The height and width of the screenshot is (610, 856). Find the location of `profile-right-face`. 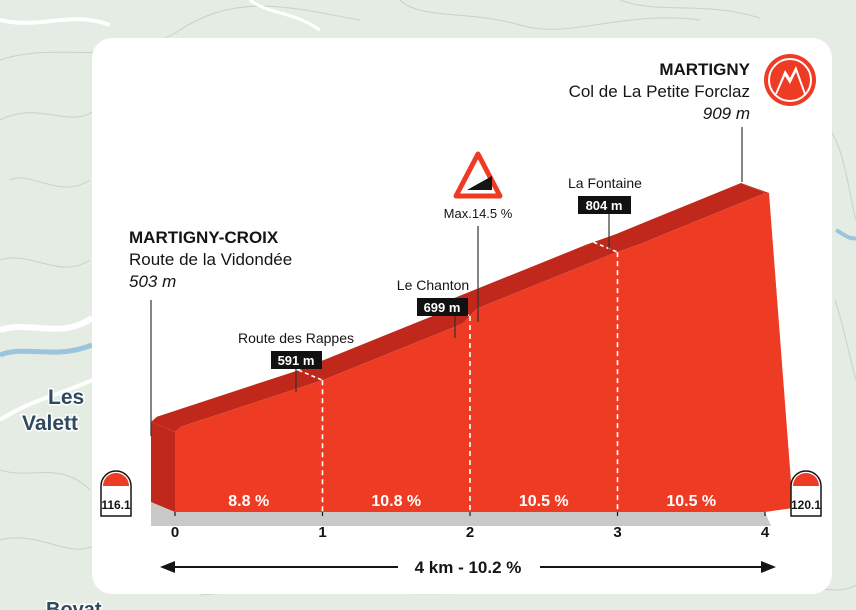

profile-right-face is located at coordinates (779, 352).